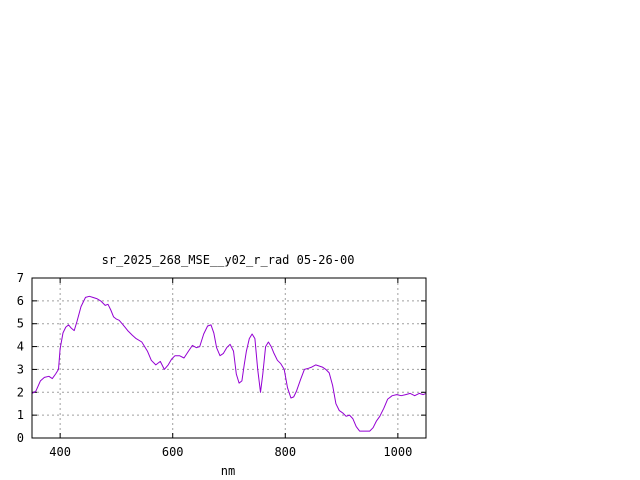 The width and height of the screenshot is (640, 480). I want to click on x-tick-label: 600, so click(173, 452).